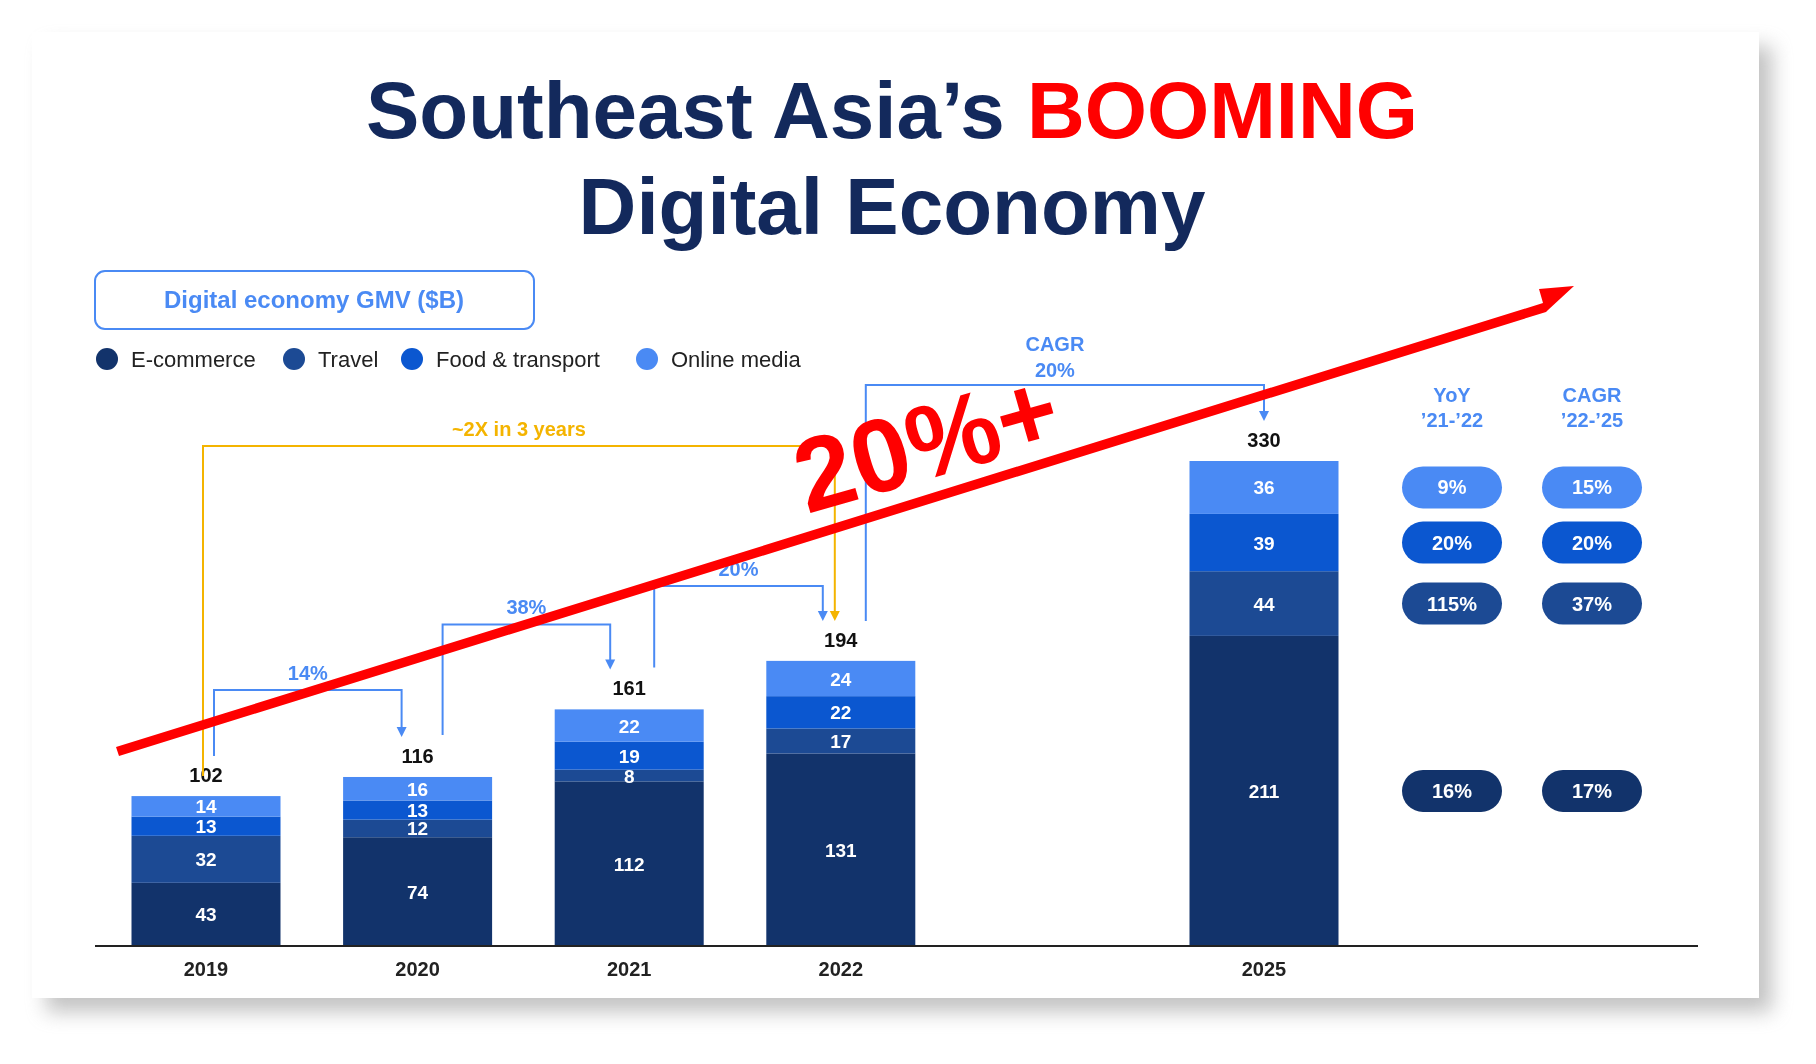 This screenshot has width=1816, height=1064. What do you see at coordinates (308, 672) in the screenshot?
I see `annotation: 14%` at bounding box center [308, 672].